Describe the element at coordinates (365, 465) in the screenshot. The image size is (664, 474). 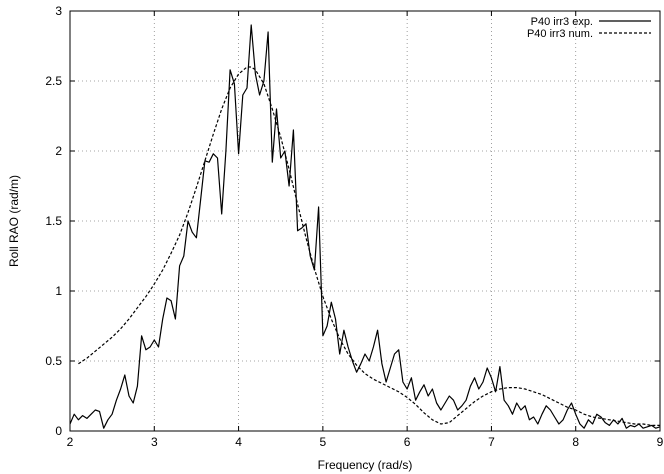
I see `x-axis-title: Frequency (rad/s)` at that location.